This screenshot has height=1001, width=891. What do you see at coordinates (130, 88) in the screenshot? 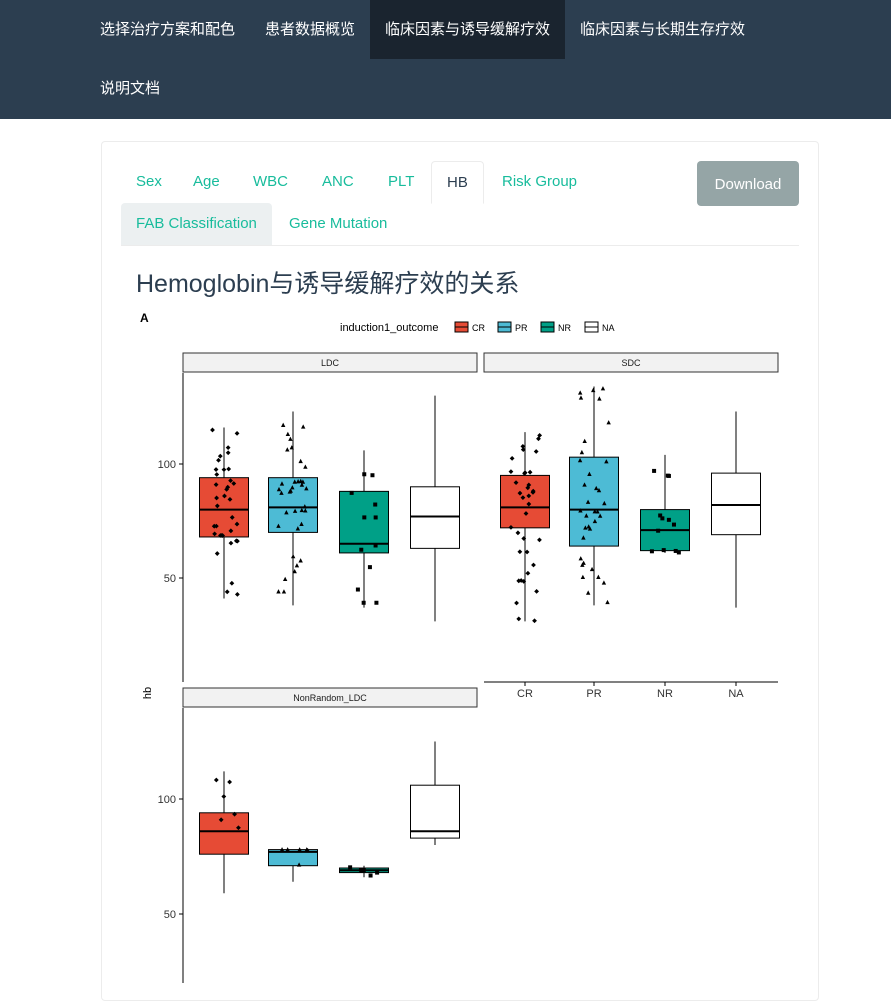
I see `nav-item-documentation: 说明文档` at bounding box center [130, 88].